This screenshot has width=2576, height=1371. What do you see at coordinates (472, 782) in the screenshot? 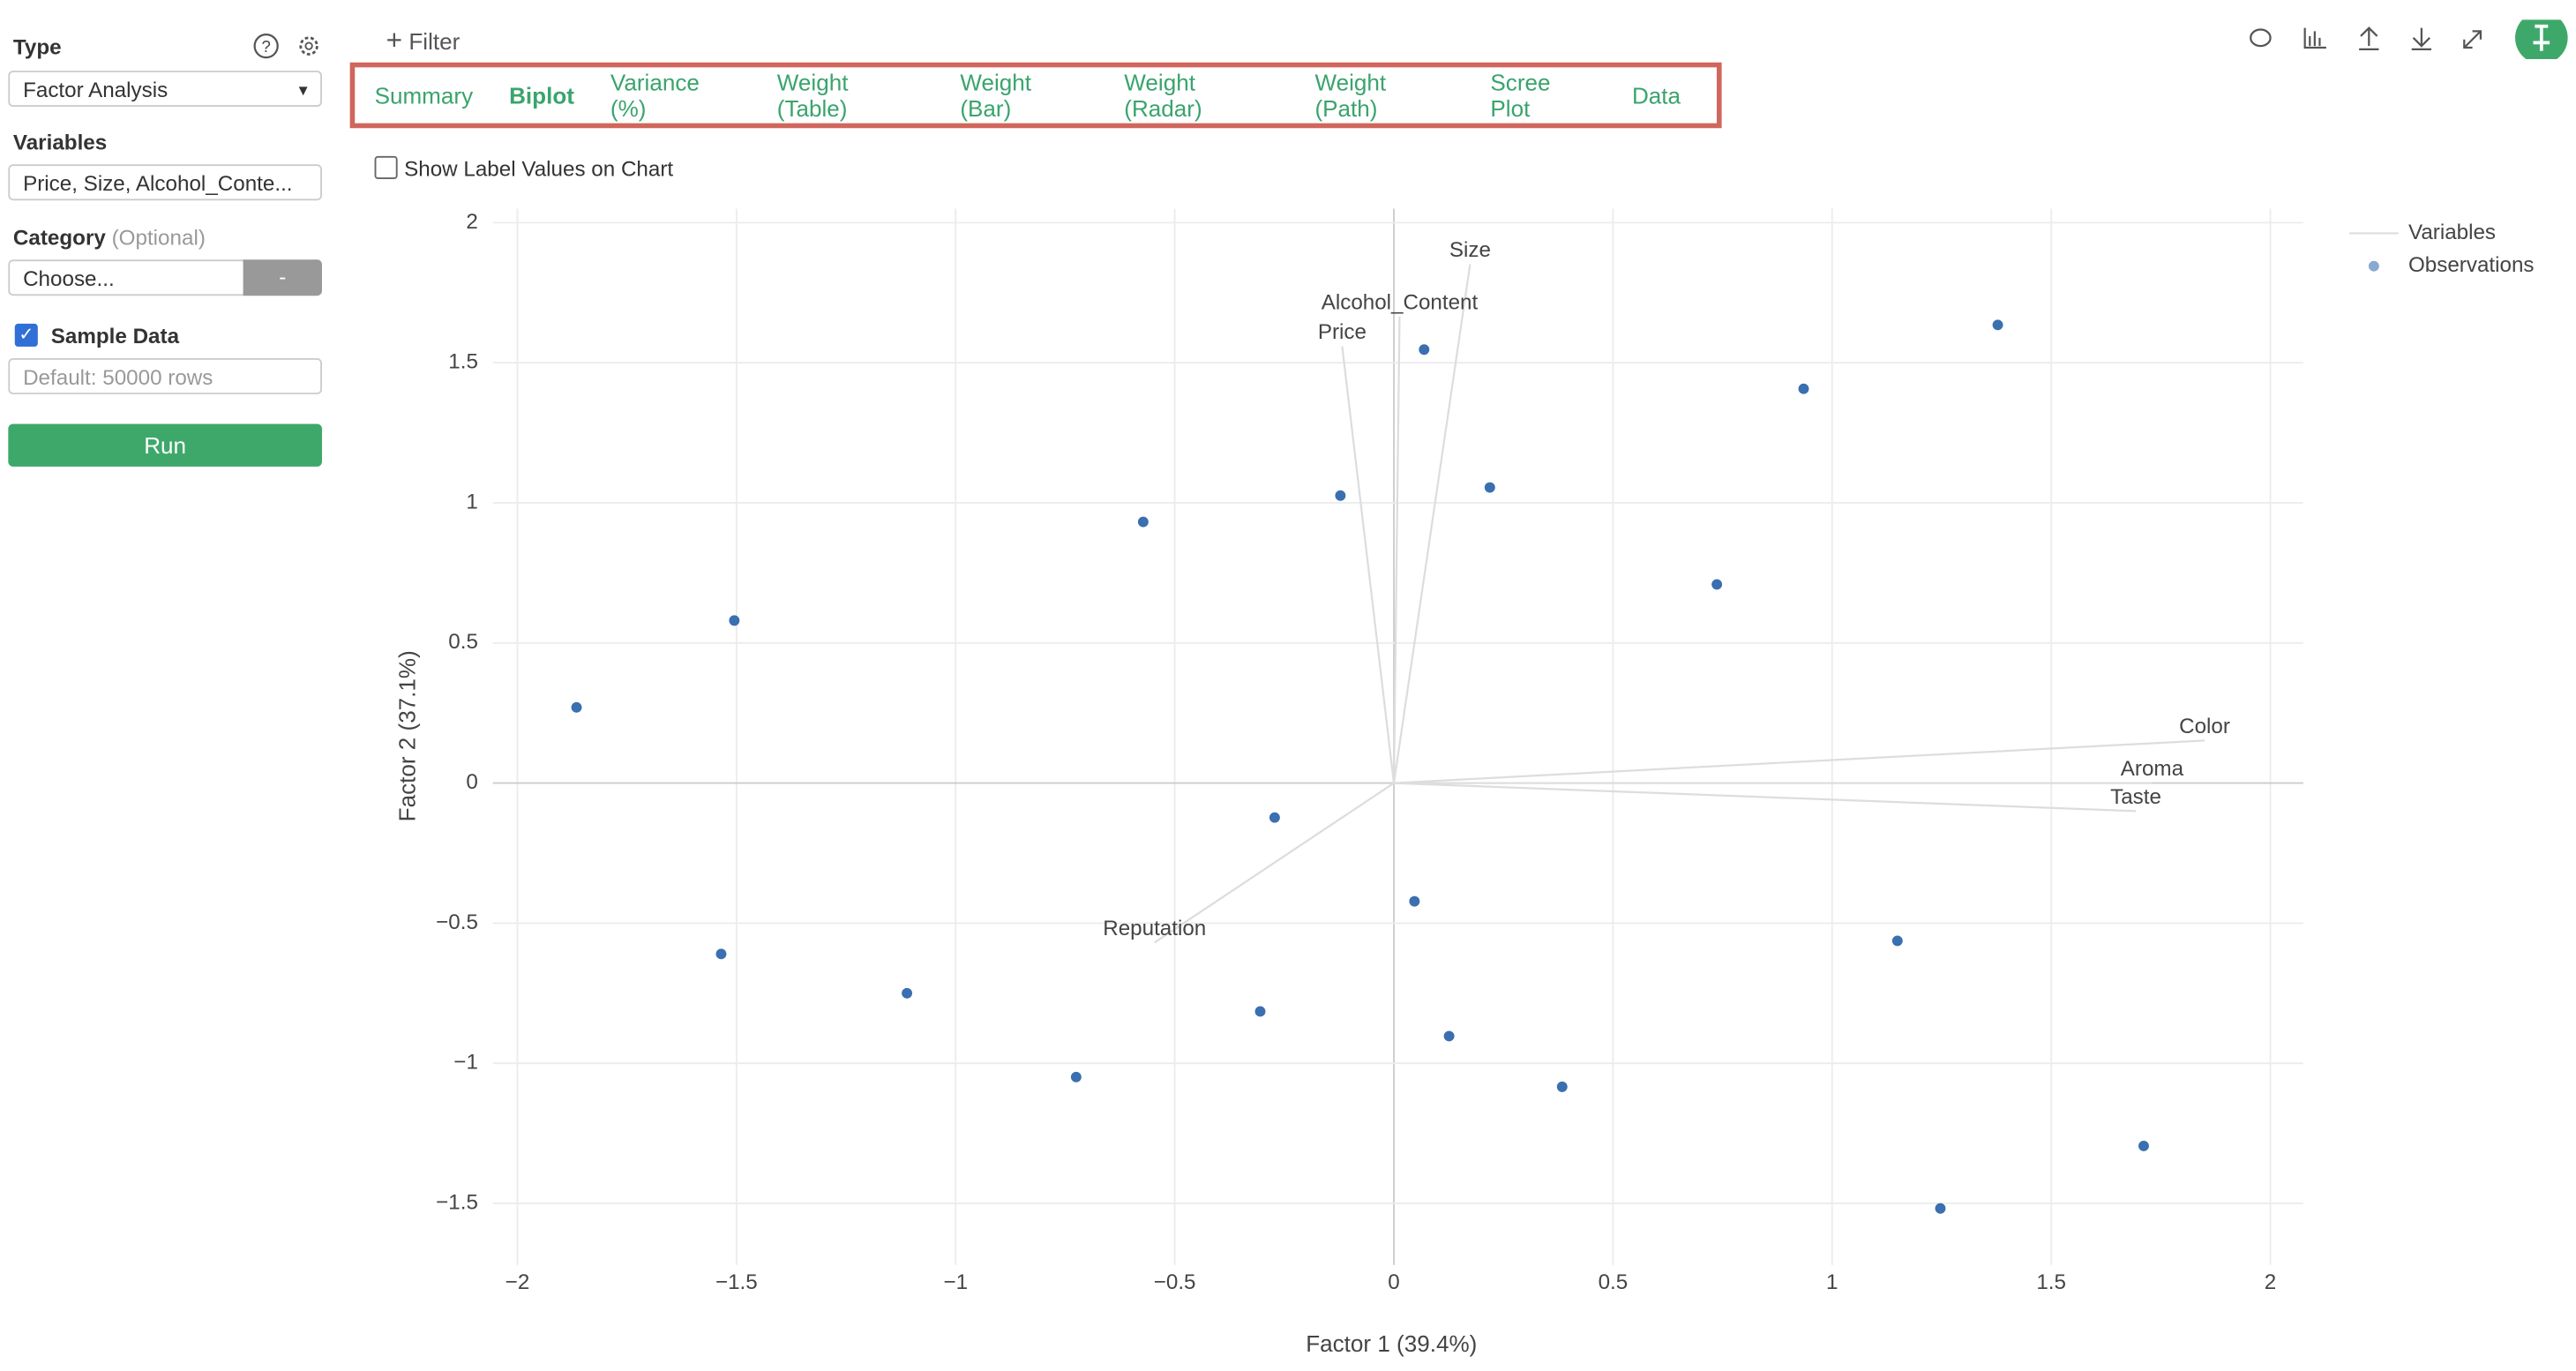
I see `y-tick-label: 0` at bounding box center [472, 782].